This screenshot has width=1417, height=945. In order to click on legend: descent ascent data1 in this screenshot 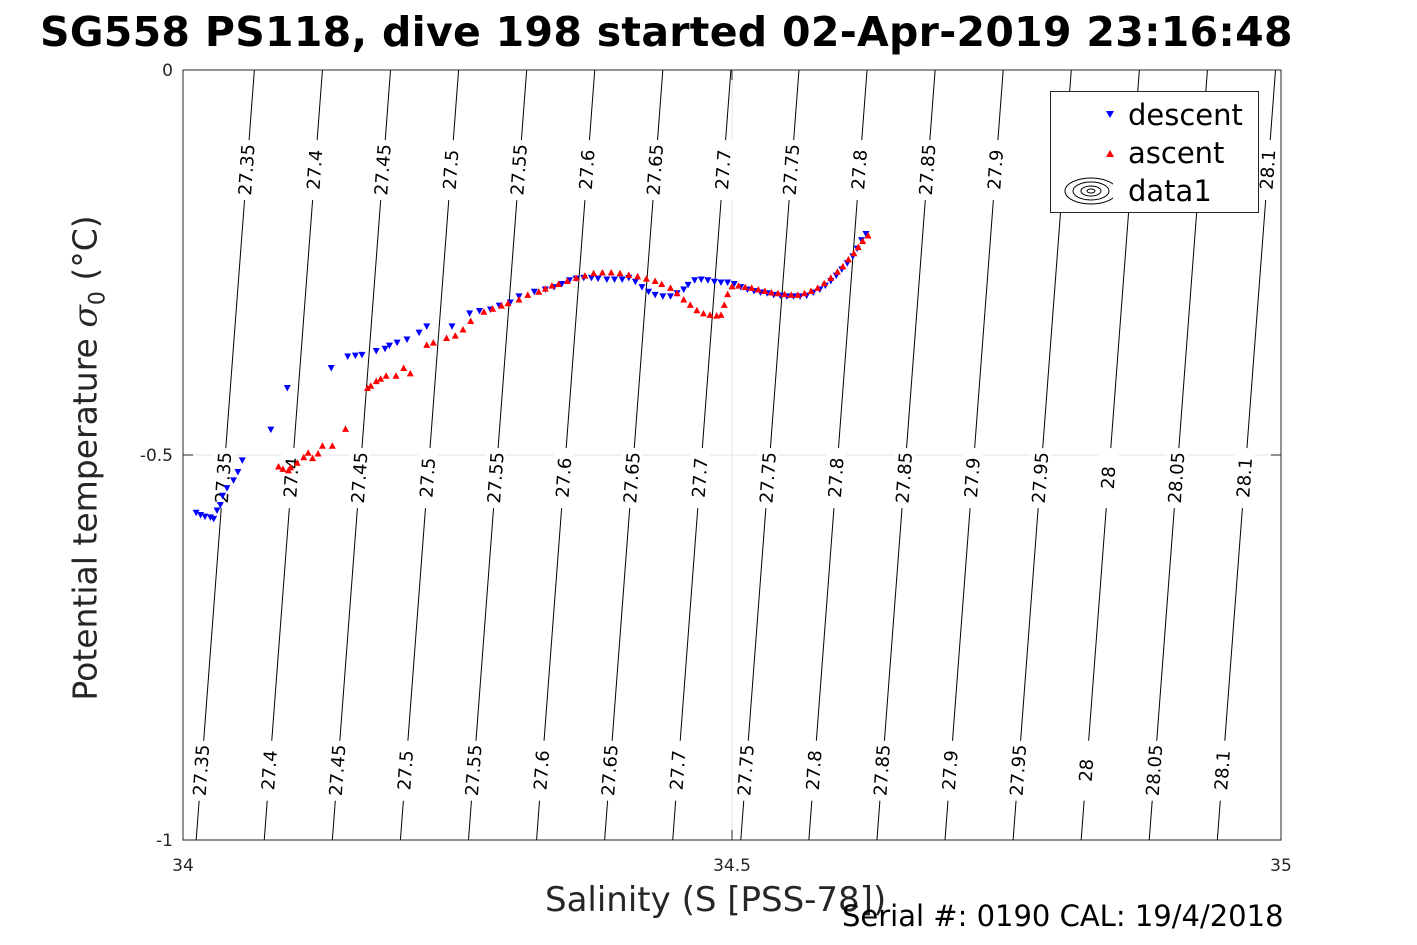, I will do `click(1154, 152)`.